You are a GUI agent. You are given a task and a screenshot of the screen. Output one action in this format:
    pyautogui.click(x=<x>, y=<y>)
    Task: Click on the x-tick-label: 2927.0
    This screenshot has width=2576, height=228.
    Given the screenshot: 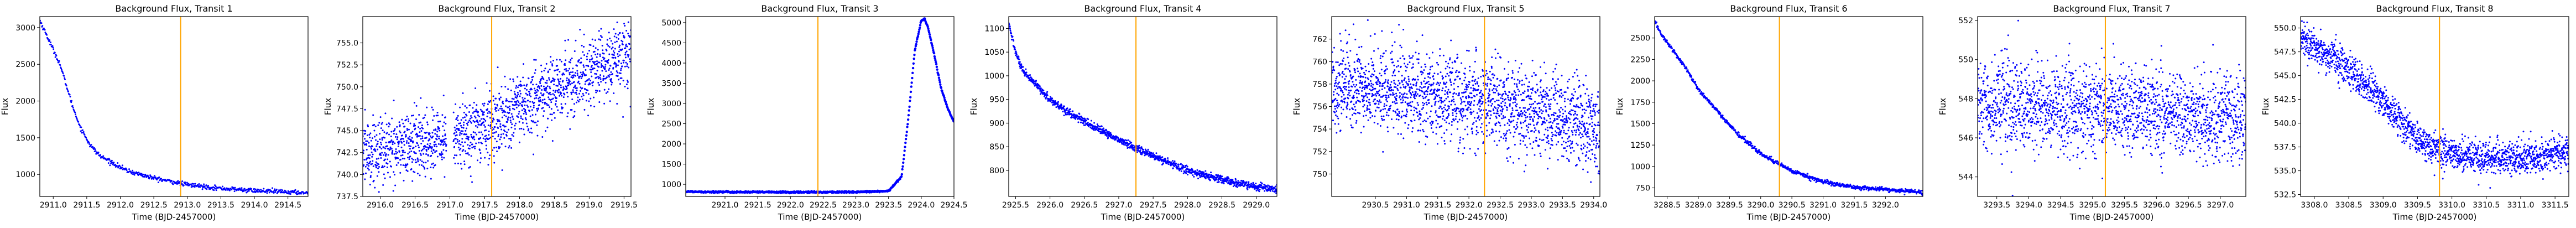 What is the action you would take?
    pyautogui.click(x=1118, y=205)
    